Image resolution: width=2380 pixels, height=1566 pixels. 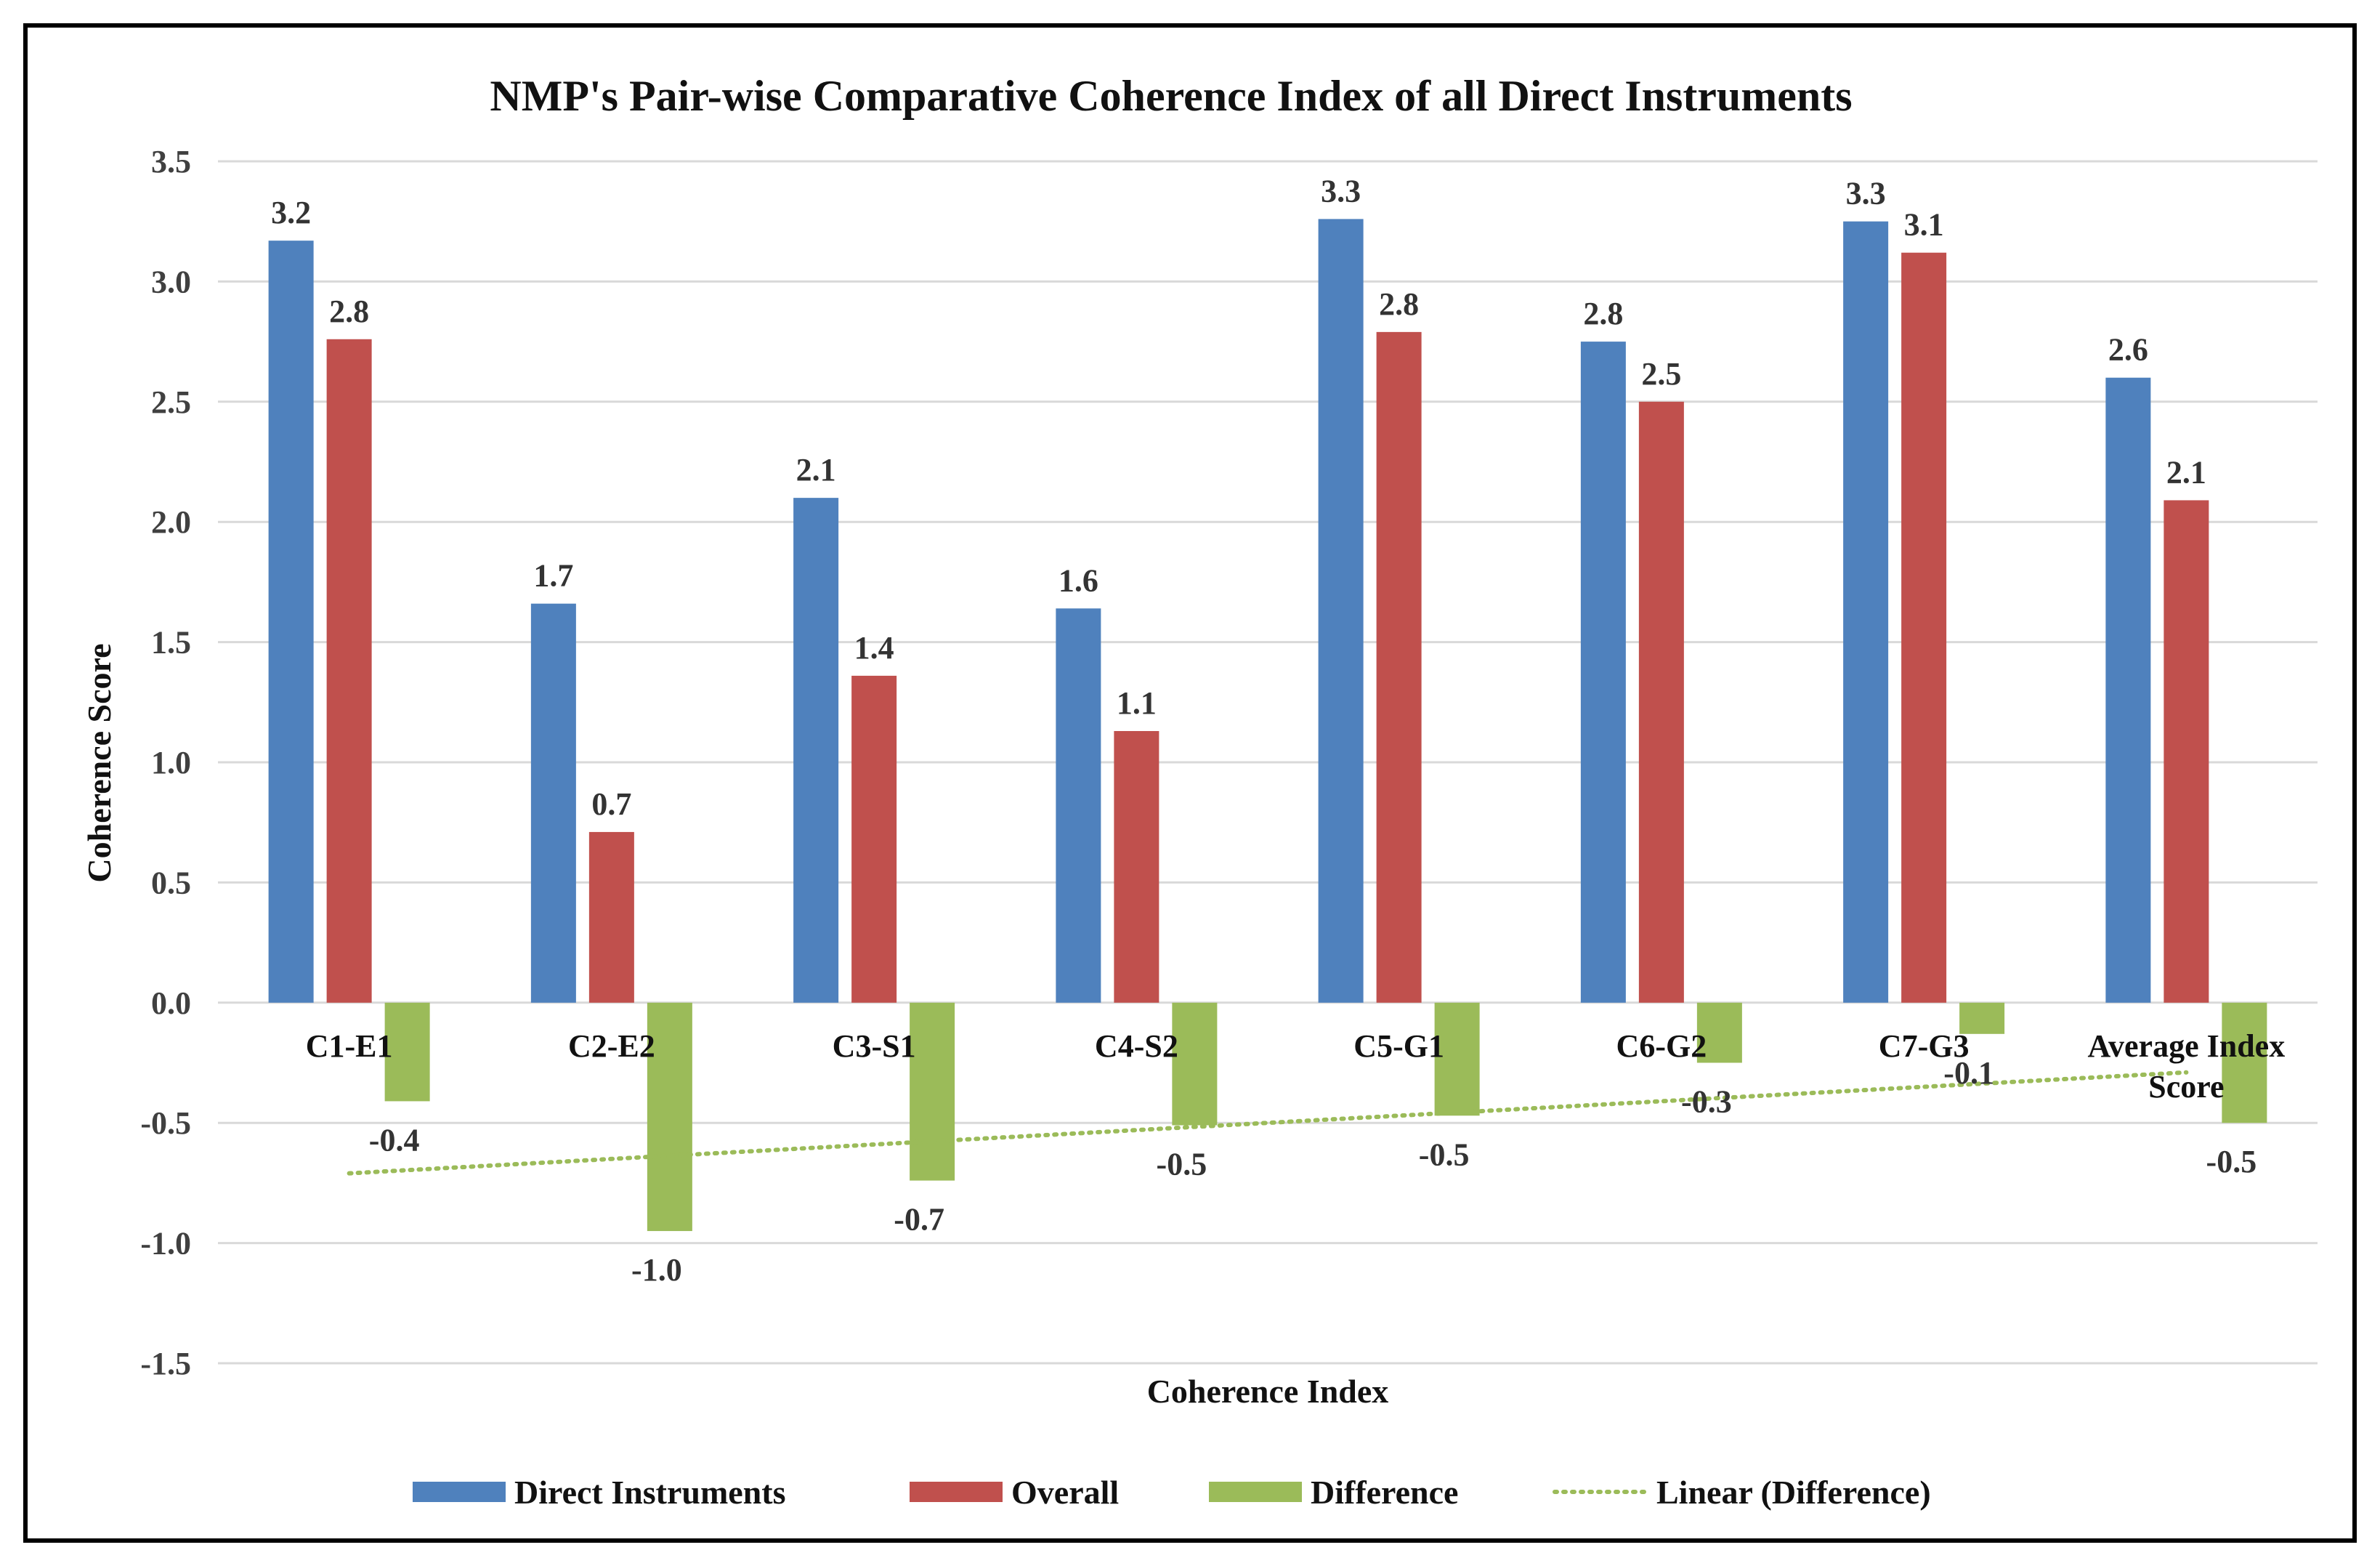 What do you see at coordinates (1661, 374) in the screenshot?
I see `data-label: 2.5` at bounding box center [1661, 374].